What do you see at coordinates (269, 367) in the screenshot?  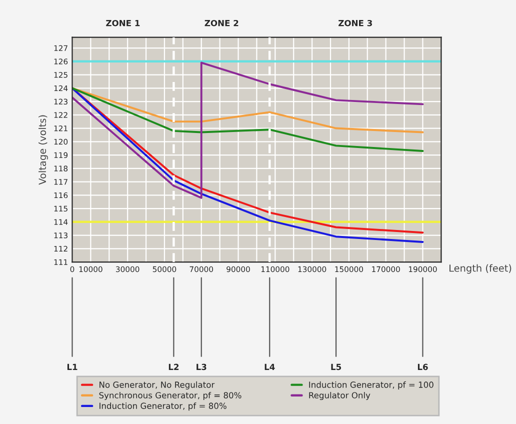 I see `ref-line-label: L4` at bounding box center [269, 367].